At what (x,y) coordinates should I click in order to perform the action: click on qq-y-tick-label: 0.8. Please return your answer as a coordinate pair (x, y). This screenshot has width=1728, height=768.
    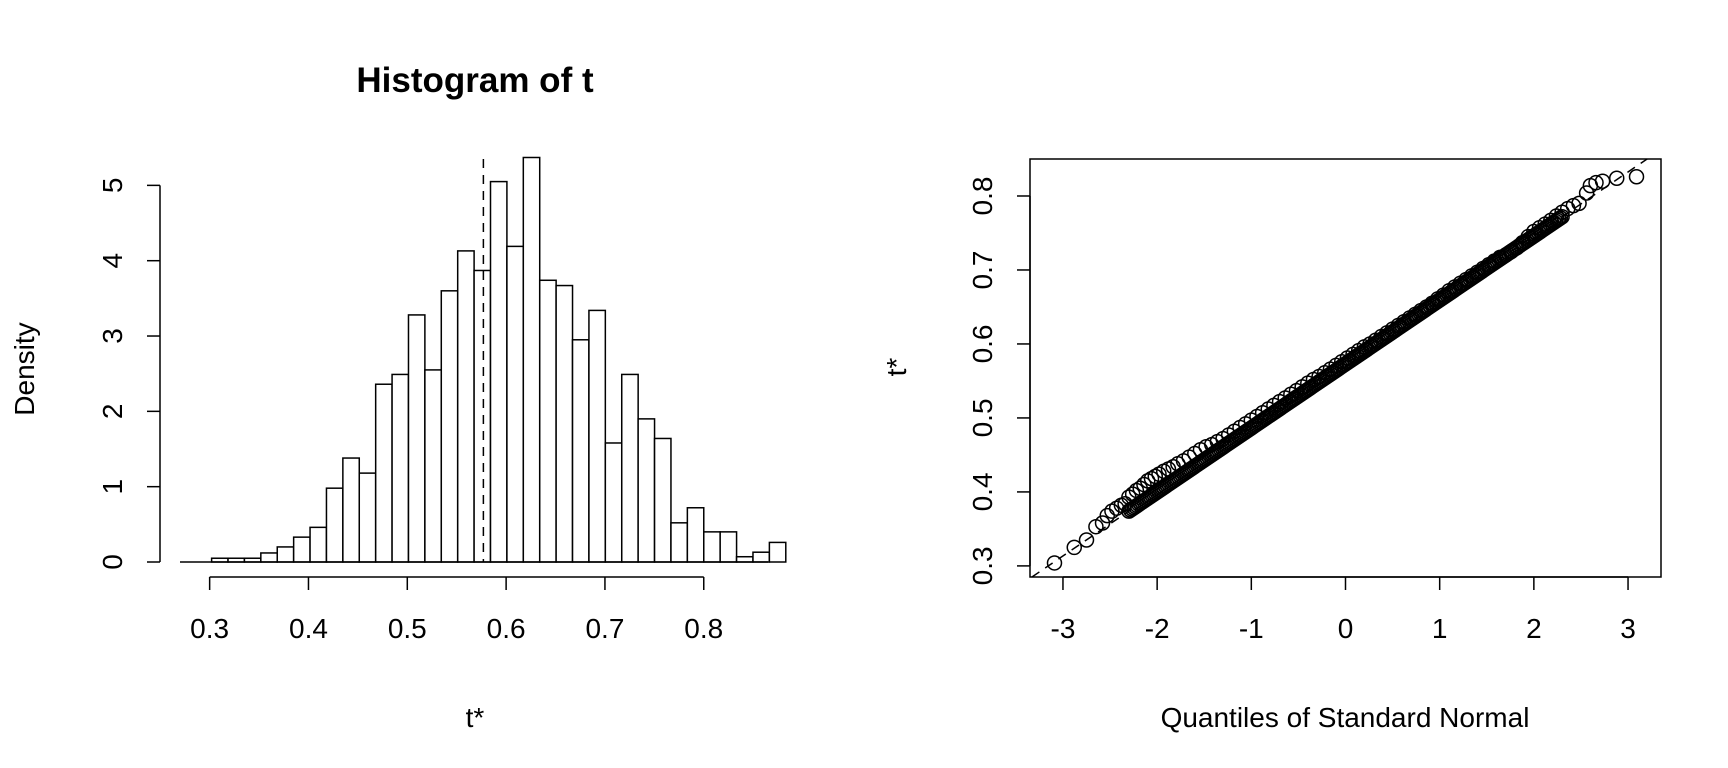
    Looking at the image, I should click on (982, 196).